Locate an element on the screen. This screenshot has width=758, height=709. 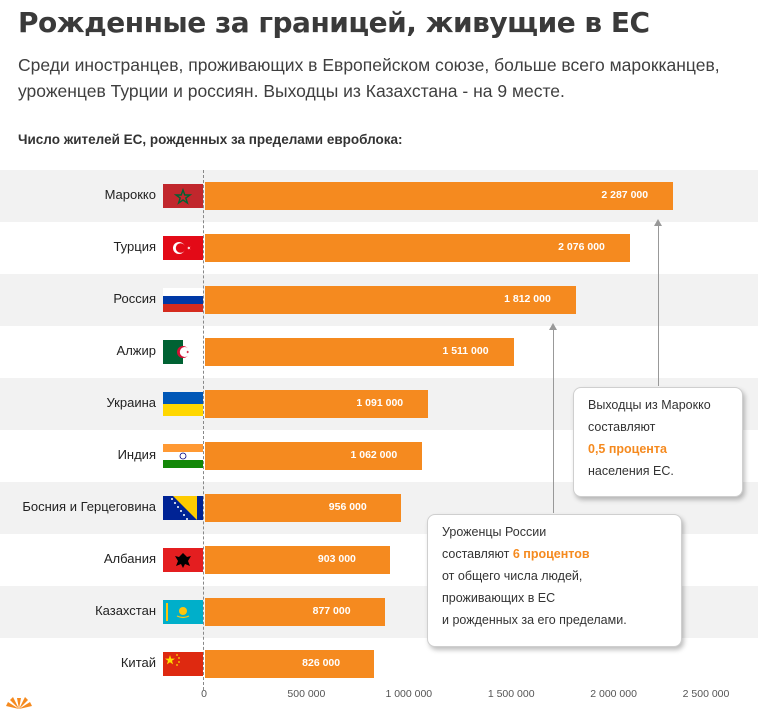
chart-title: Рожденные за границей, живущие в ЕС is located at coordinates (334, 22).